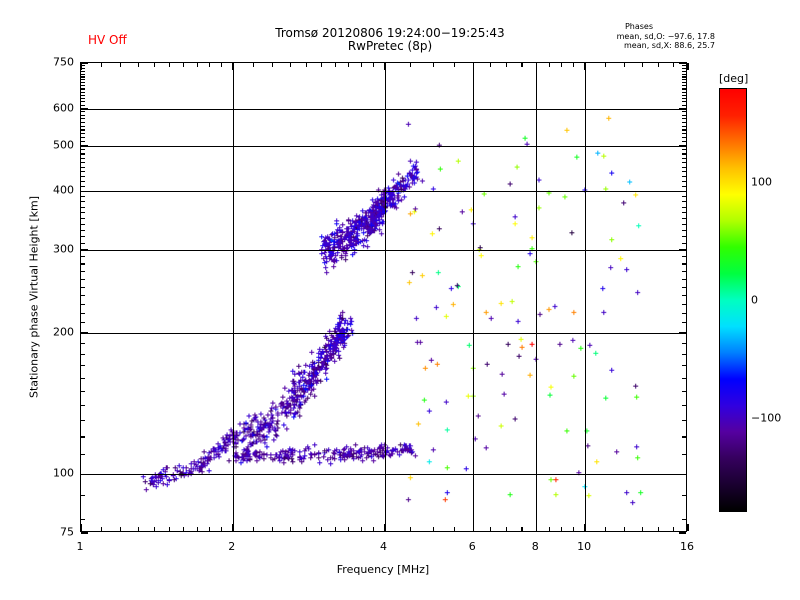 The image size is (800, 600). I want to click on y-axis-tick-label: 500, so click(63, 145).